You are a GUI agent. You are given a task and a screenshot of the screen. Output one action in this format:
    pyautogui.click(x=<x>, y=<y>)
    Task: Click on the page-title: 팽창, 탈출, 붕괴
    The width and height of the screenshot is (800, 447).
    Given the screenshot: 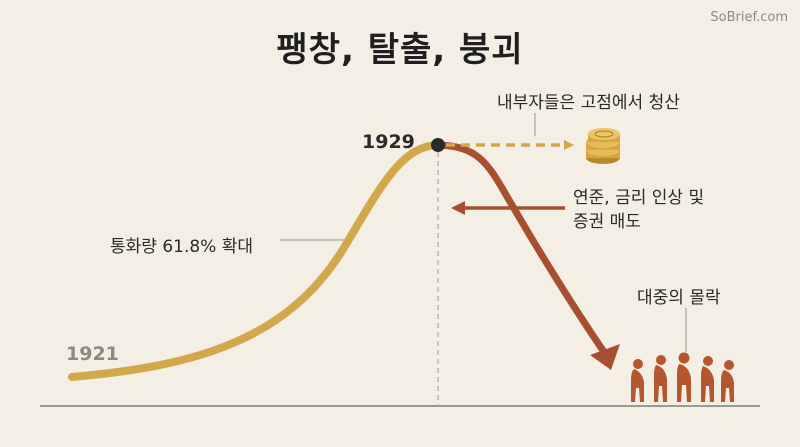 What is the action you would take?
    pyautogui.click(x=400, y=50)
    